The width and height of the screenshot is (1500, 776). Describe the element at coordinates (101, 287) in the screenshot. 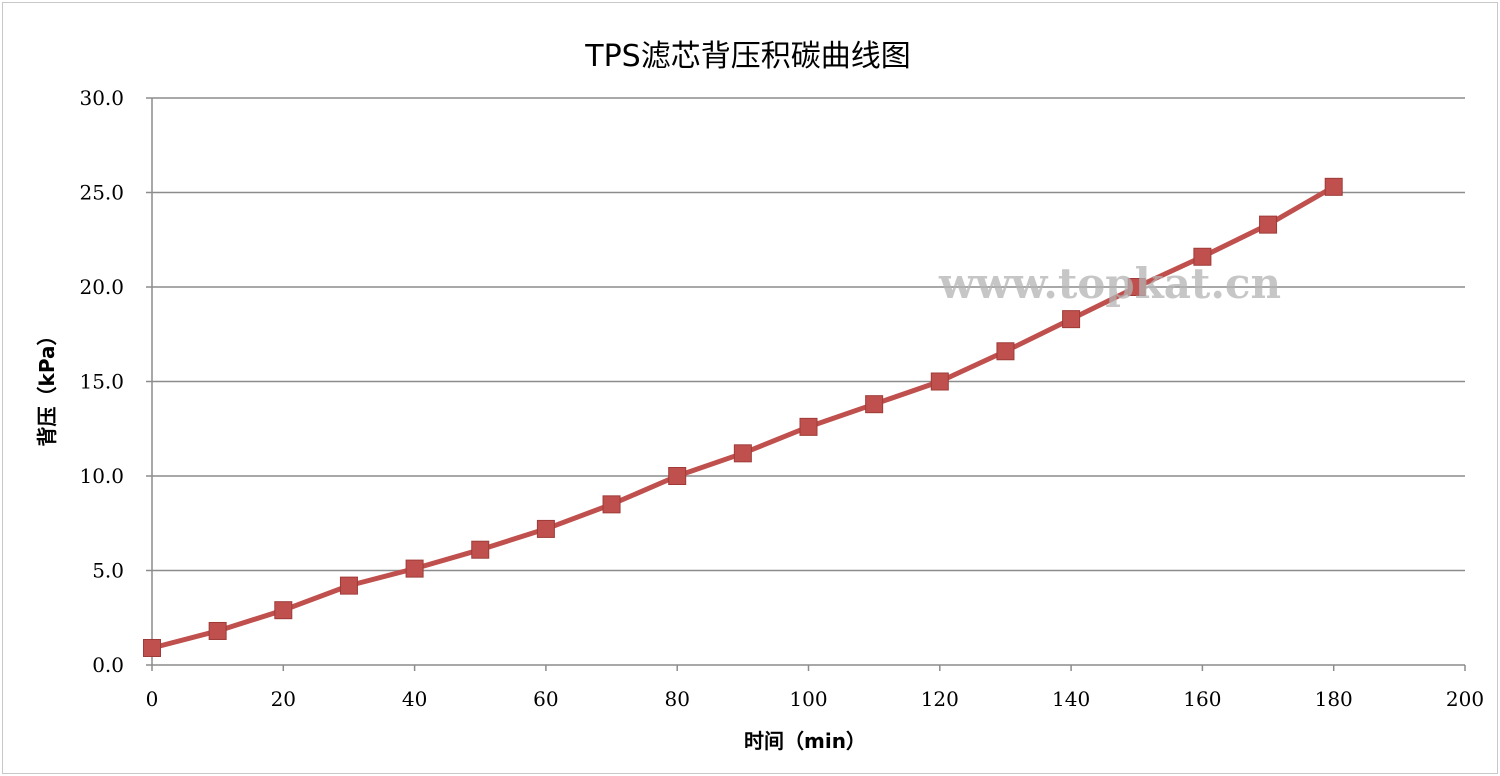

I see `y-tick-label: 20.0` at that location.